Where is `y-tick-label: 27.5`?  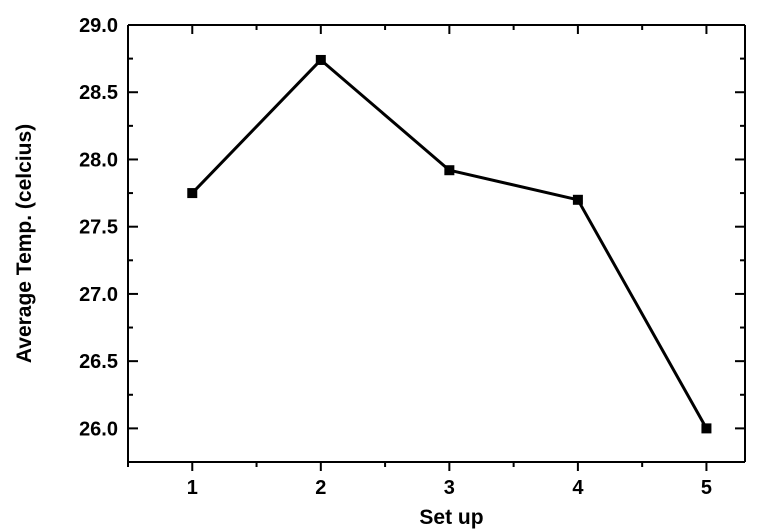 y-tick-label: 27.5 is located at coordinates (98, 228).